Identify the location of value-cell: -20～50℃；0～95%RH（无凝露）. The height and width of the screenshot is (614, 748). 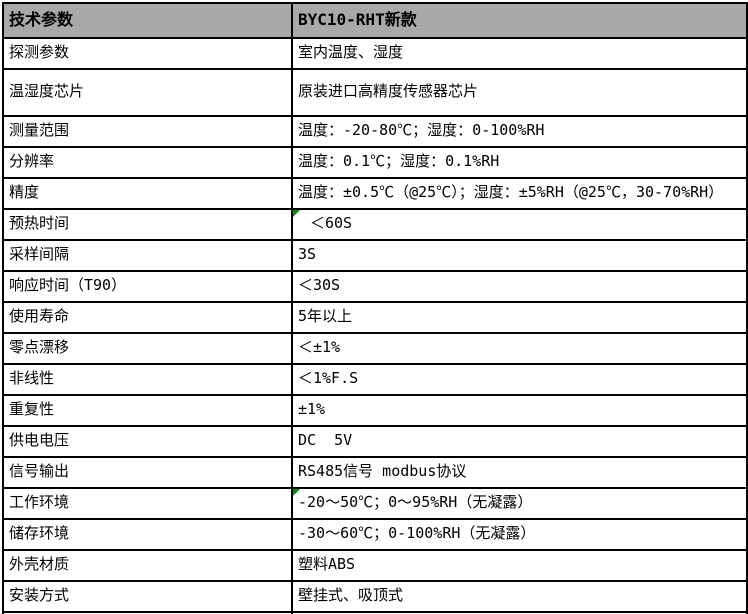
(519, 503).